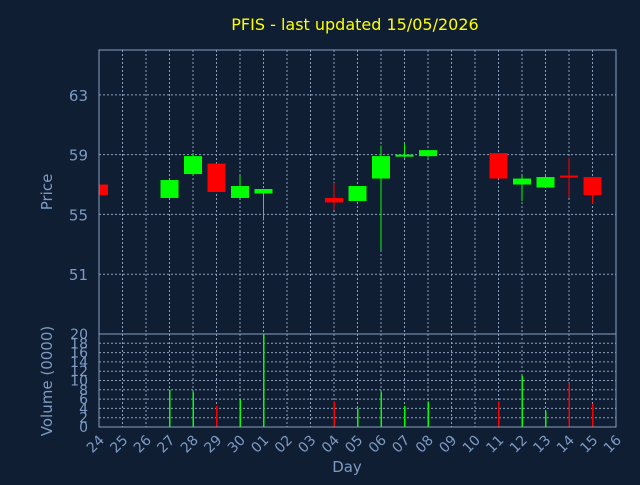  What do you see at coordinates (79, 335) in the screenshot?
I see `volume-tick-label: 20` at bounding box center [79, 335].